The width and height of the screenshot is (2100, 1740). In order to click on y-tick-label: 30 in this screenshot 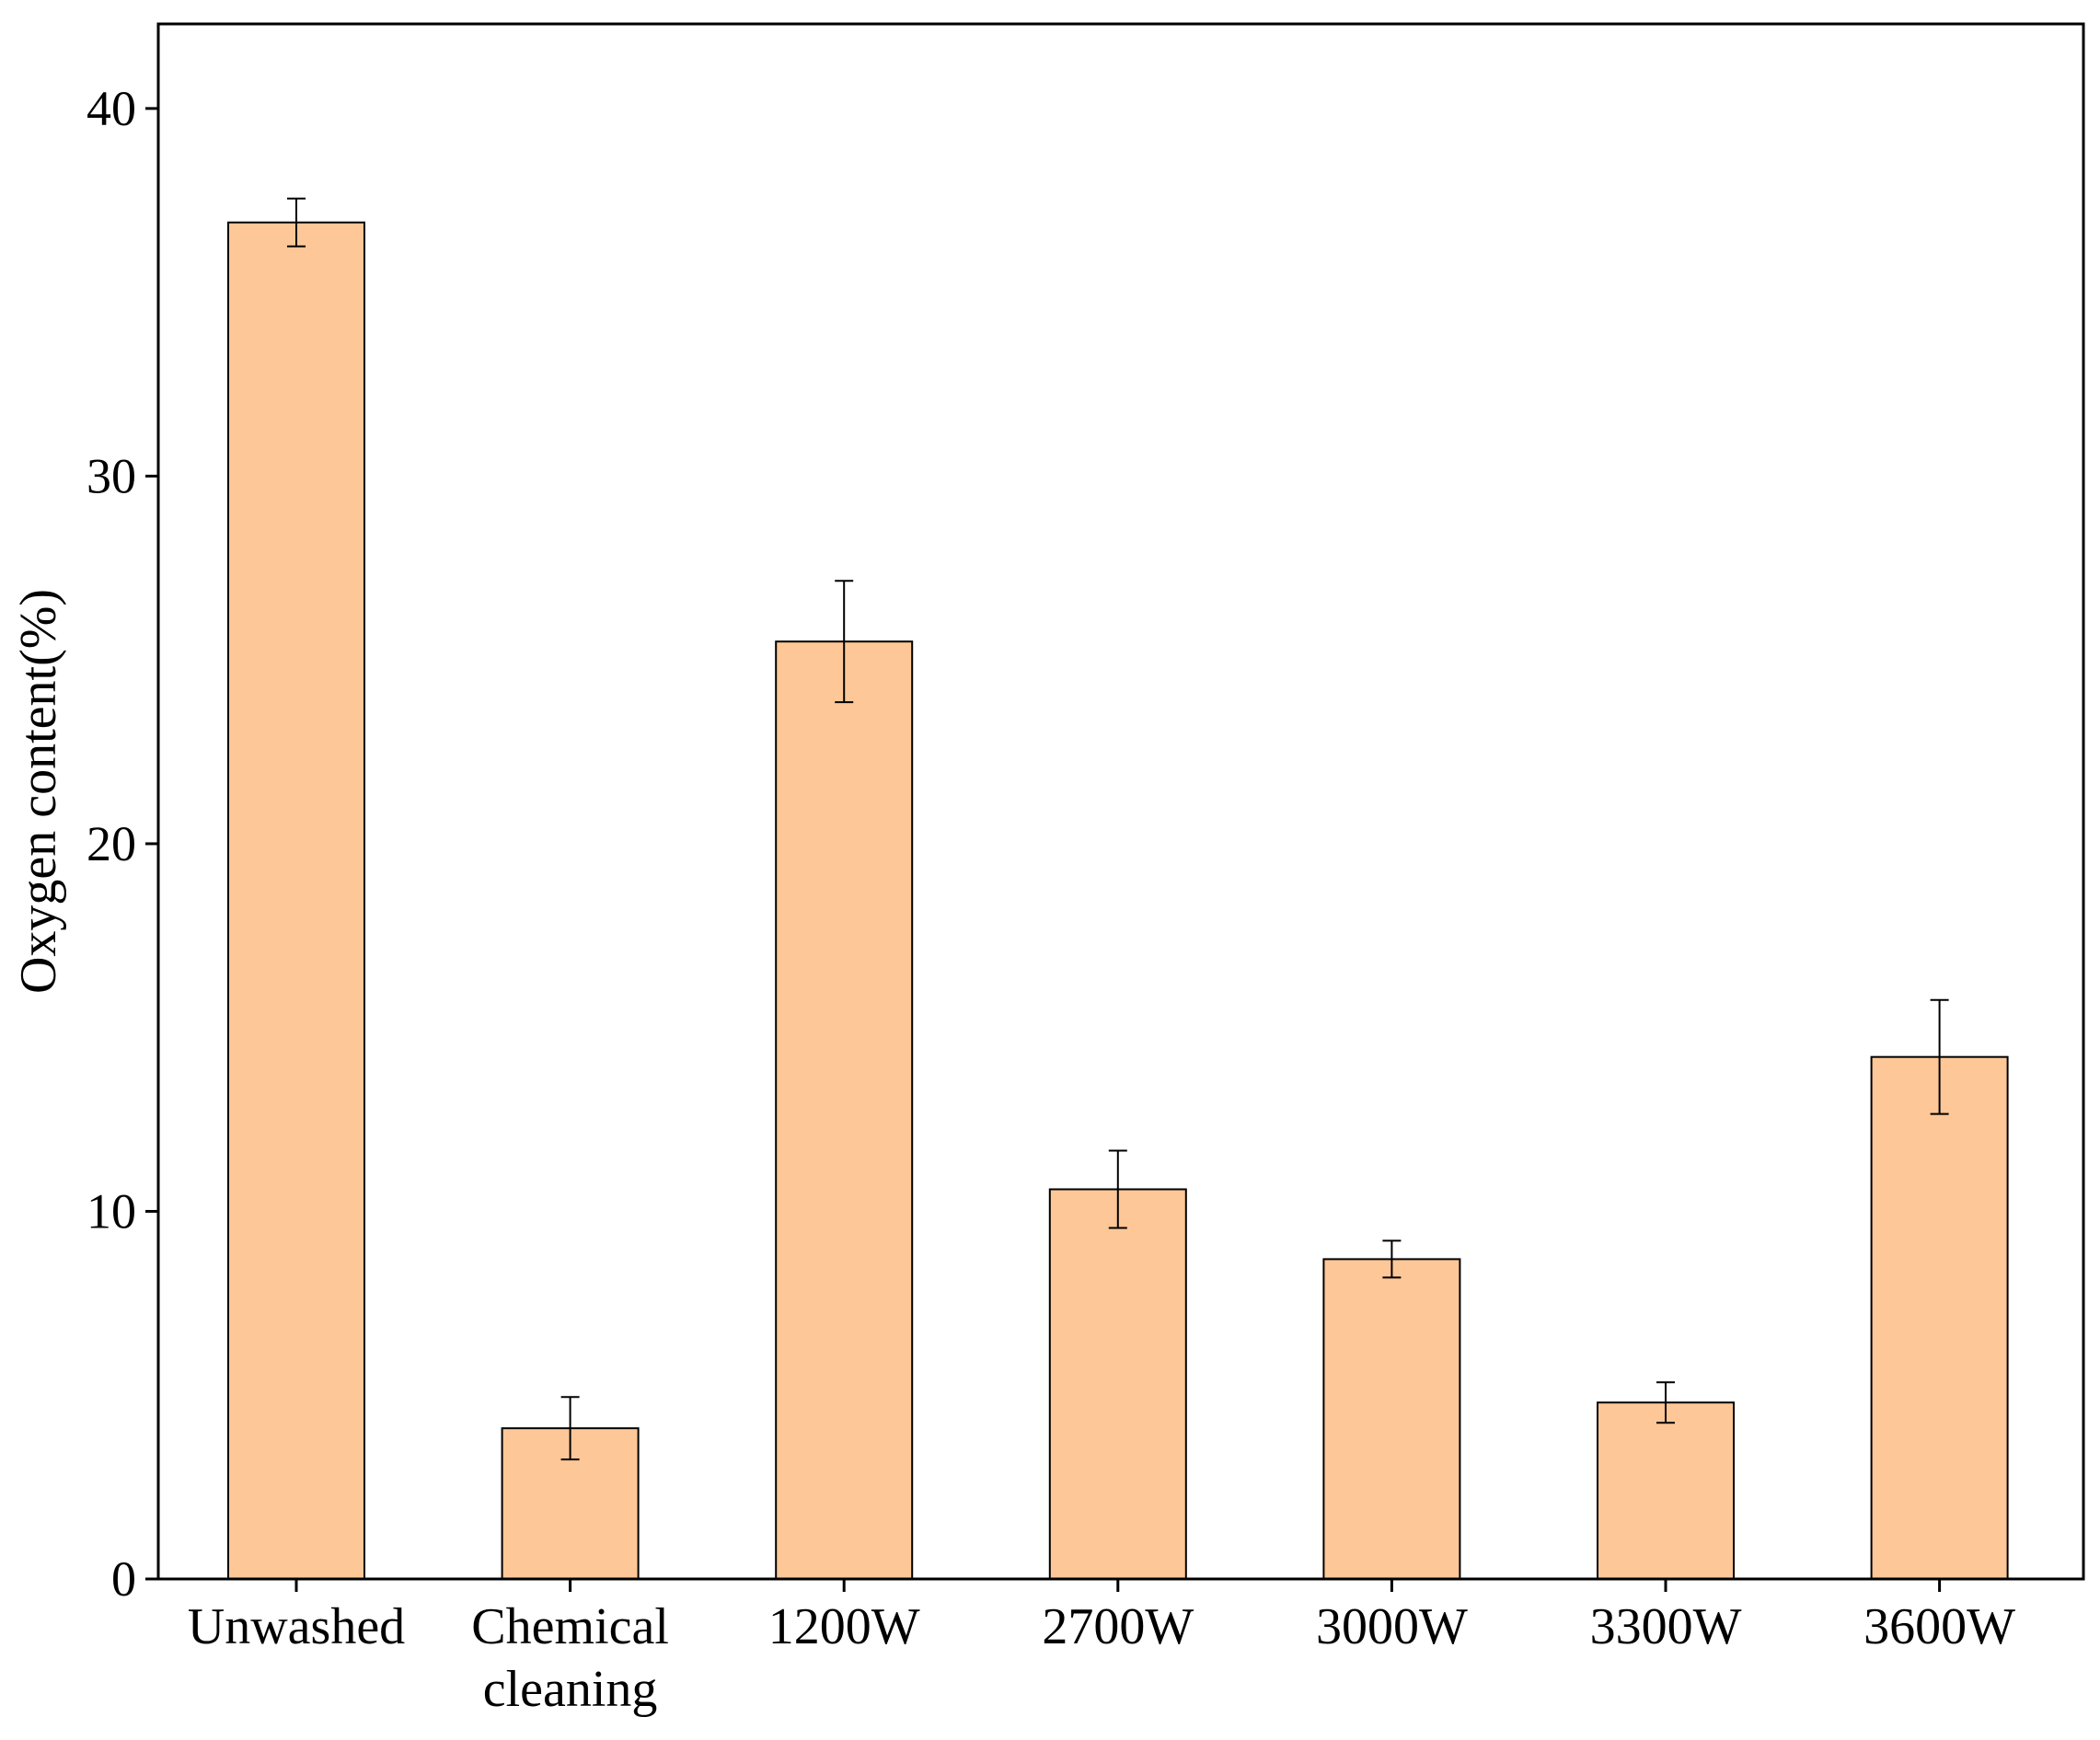, I will do `click(111, 475)`.